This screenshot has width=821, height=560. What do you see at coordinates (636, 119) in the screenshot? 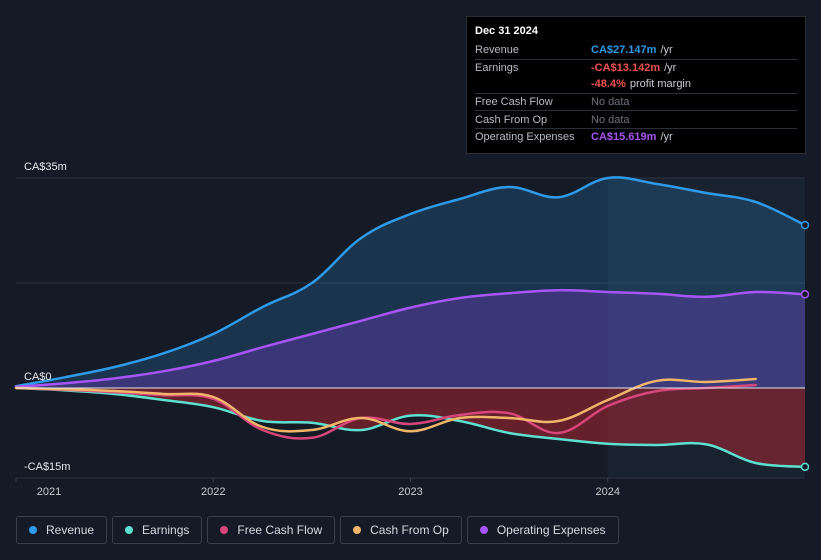
I see `tooltip-row-cfo: Cash From Op No data` at bounding box center [636, 119].